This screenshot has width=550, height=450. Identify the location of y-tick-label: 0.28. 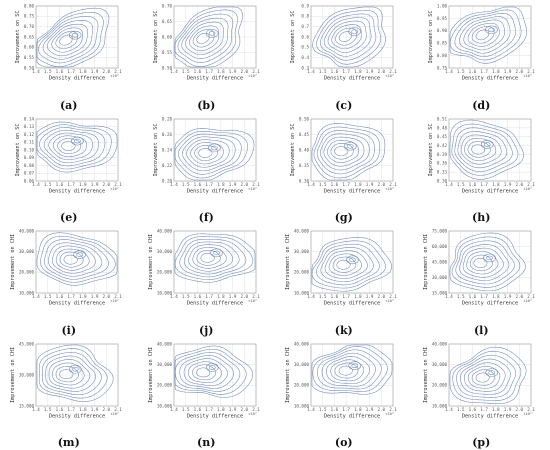
(166, 118).